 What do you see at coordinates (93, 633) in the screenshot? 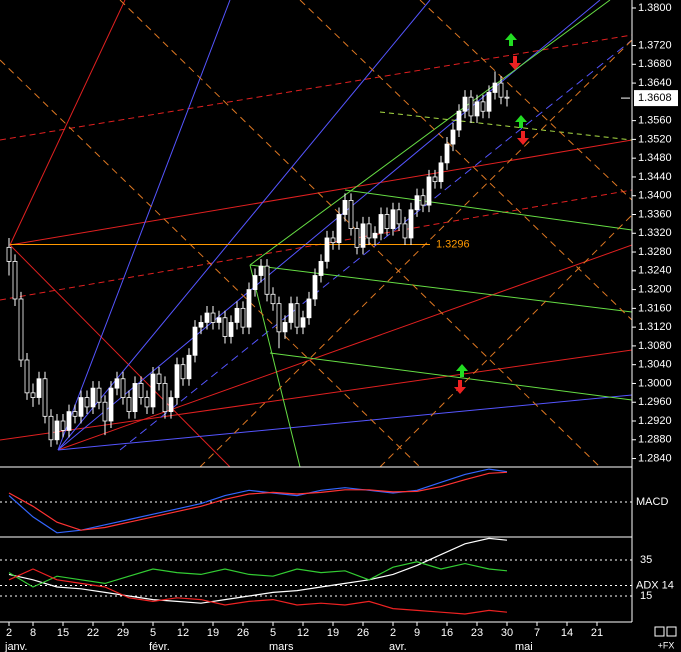
I see `x-tick-label: 22` at bounding box center [93, 633].